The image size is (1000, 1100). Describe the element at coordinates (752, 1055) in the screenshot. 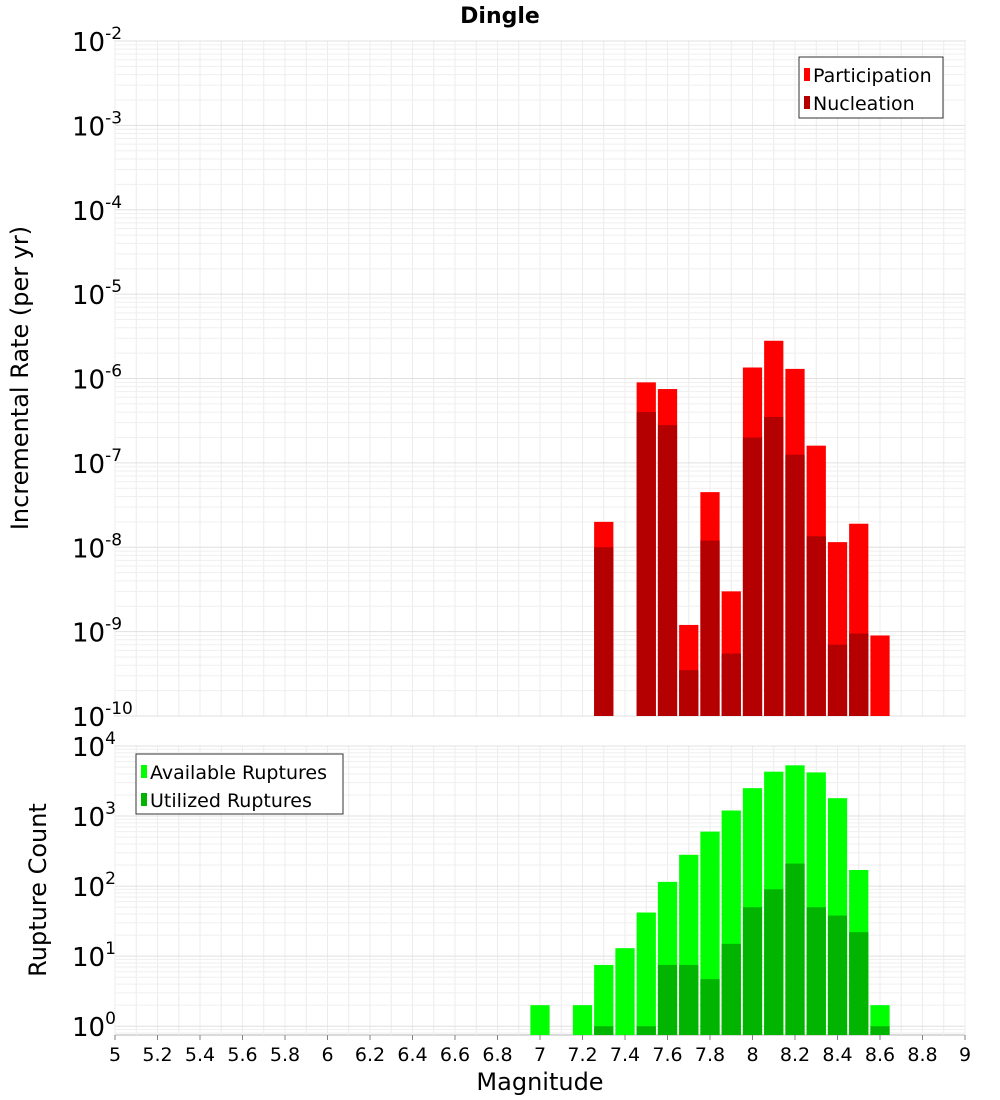

I see `x-tick-label: 8` at that location.